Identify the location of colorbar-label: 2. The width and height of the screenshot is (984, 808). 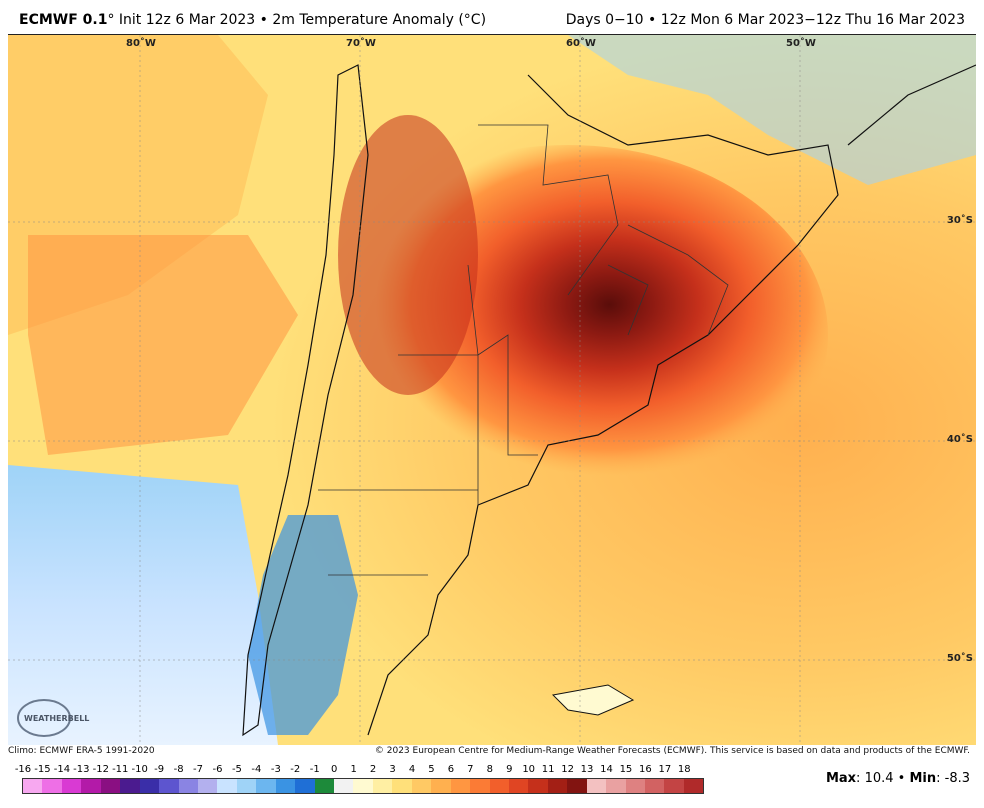
(373, 769).